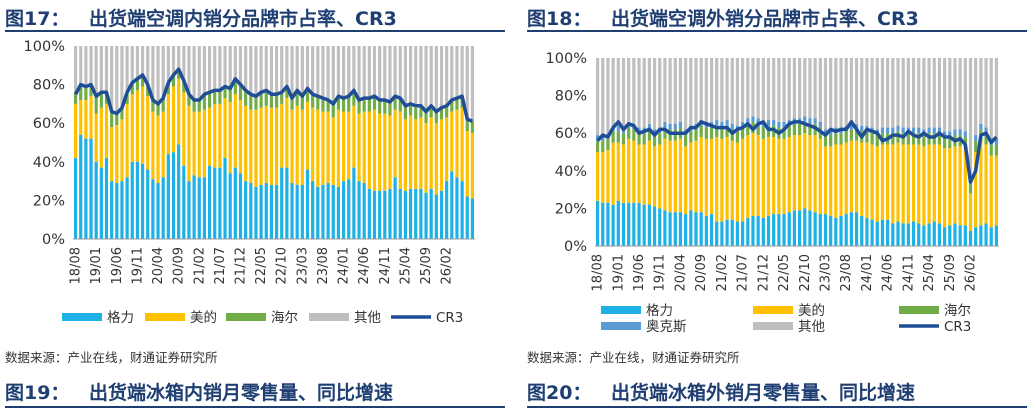 This screenshot has width=1032, height=417. I want to click on x-tick-label: 25/04, so click(405, 265).